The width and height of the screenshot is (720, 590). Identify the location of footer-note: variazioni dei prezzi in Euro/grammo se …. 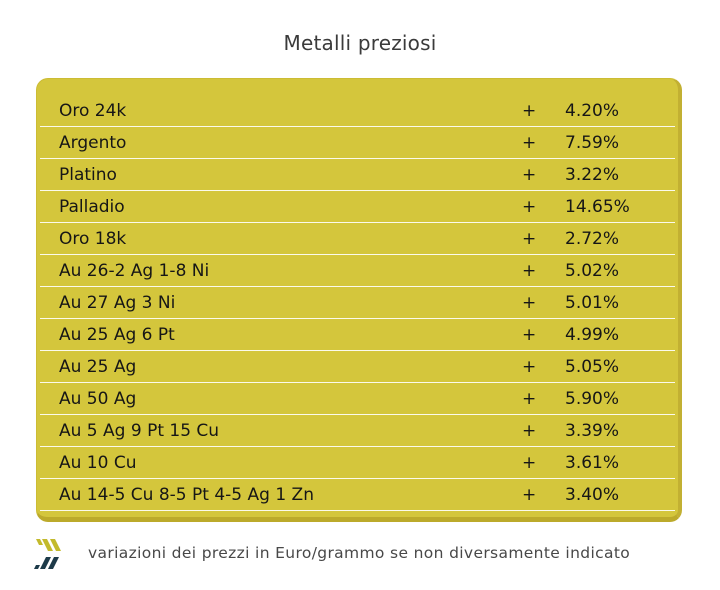
(359, 553).